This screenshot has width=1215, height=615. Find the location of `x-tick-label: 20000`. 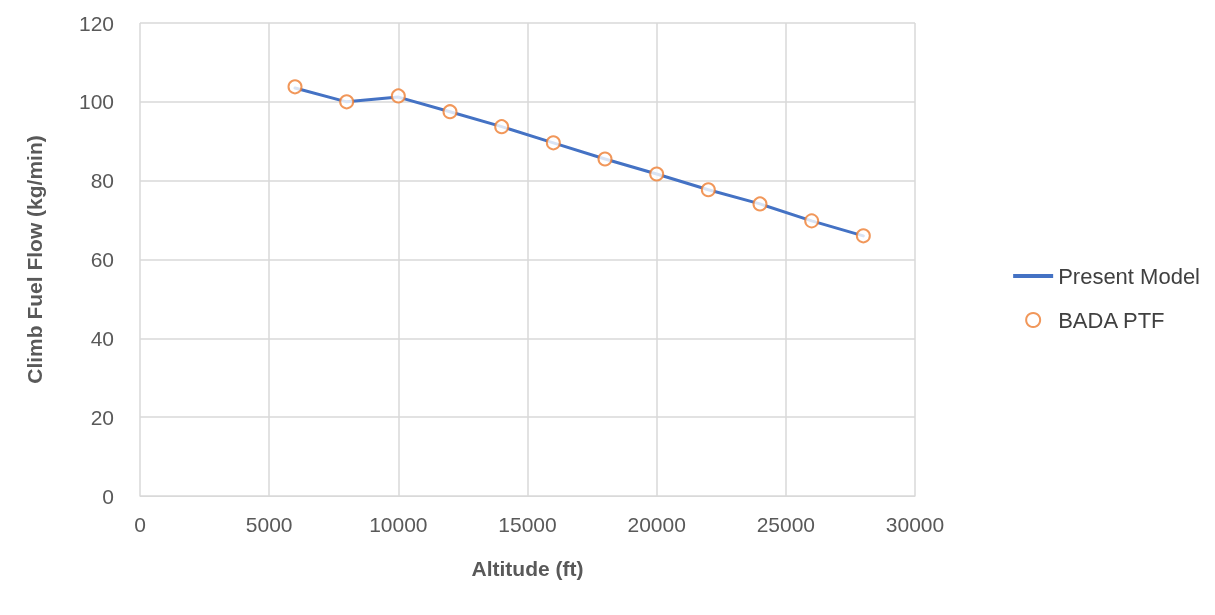

x-tick-label: 20000 is located at coordinates (656, 524).